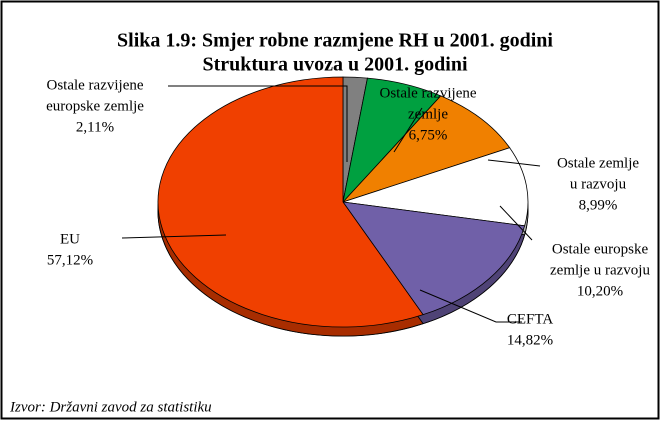 This screenshot has height=421, width=661. I want to click on slice-label: CEFTA, so click(530, 319).